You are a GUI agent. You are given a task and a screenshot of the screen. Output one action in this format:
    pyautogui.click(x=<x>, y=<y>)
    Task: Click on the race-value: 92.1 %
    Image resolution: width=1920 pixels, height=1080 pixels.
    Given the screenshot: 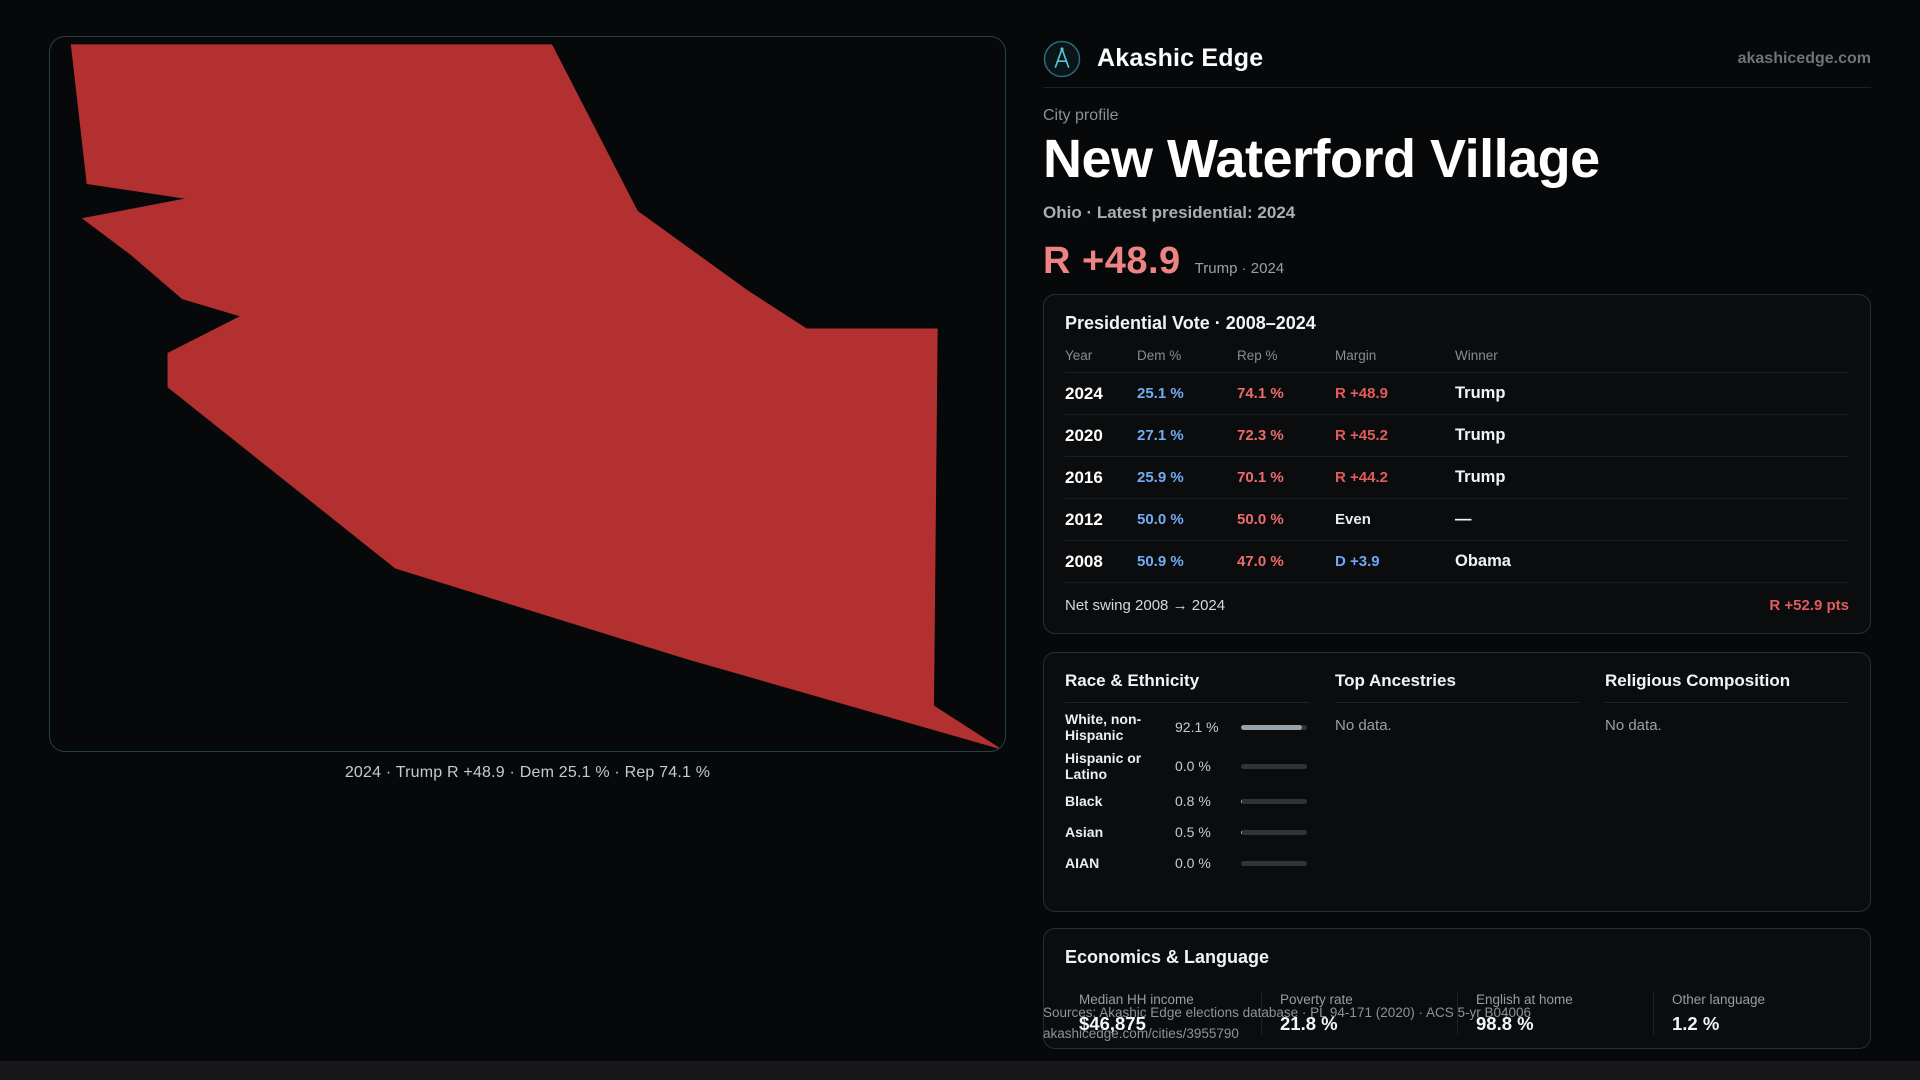 What is the action you would take?
    pyautogui.click(x=1197, y=727)
    